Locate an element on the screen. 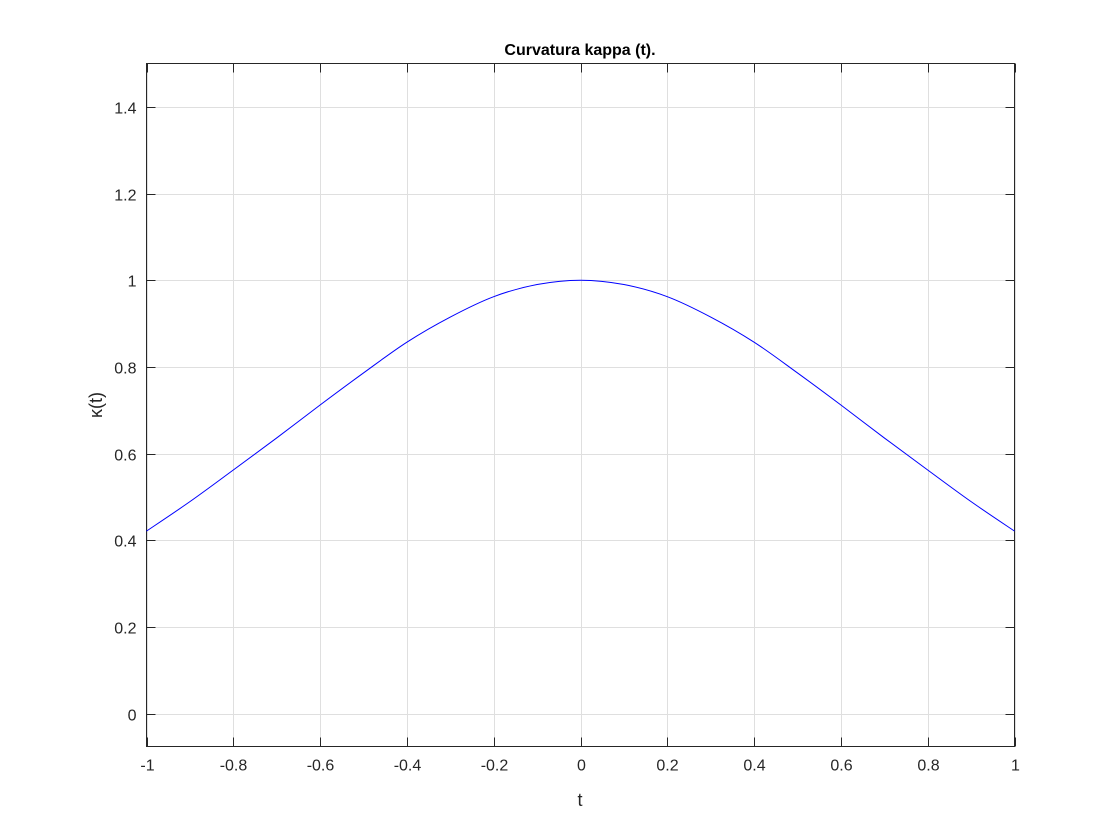  x-tick-label: -0.4 is located at coordinates (408, 766).